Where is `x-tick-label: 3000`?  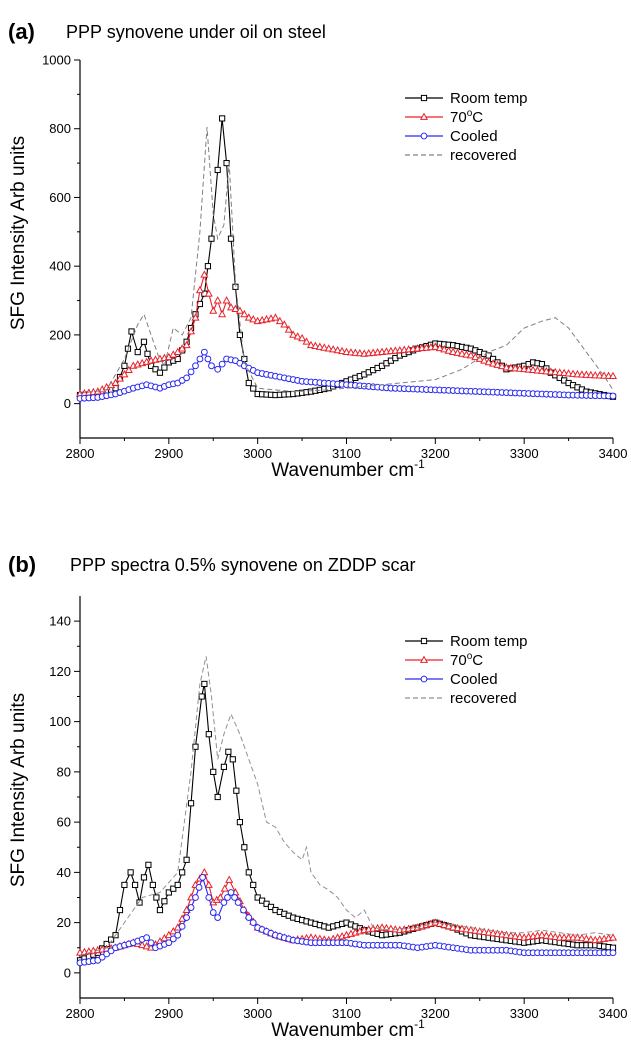 x-tick-label: 3000 is located at coordinates (257, 1013).